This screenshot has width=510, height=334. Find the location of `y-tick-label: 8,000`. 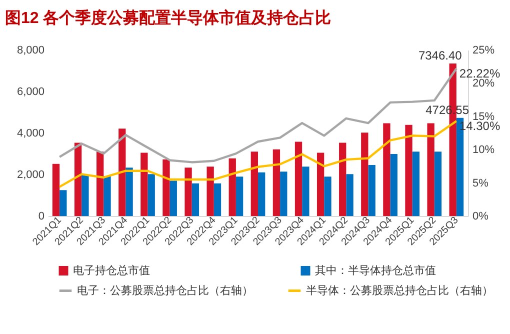

y-tick-label: 8,000 is located at coordinates (30, 50).